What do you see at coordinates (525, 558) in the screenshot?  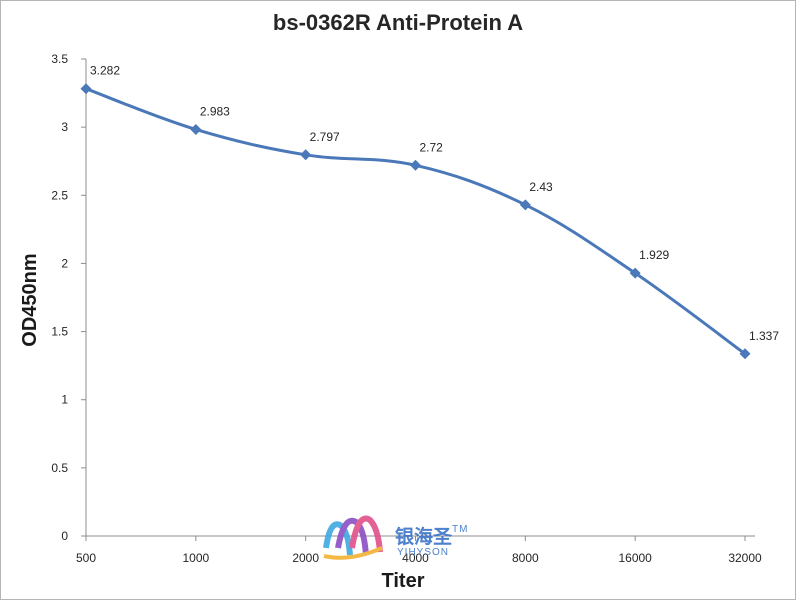 I see `x-tick-label: 8000` at bounding box center [525, 558].